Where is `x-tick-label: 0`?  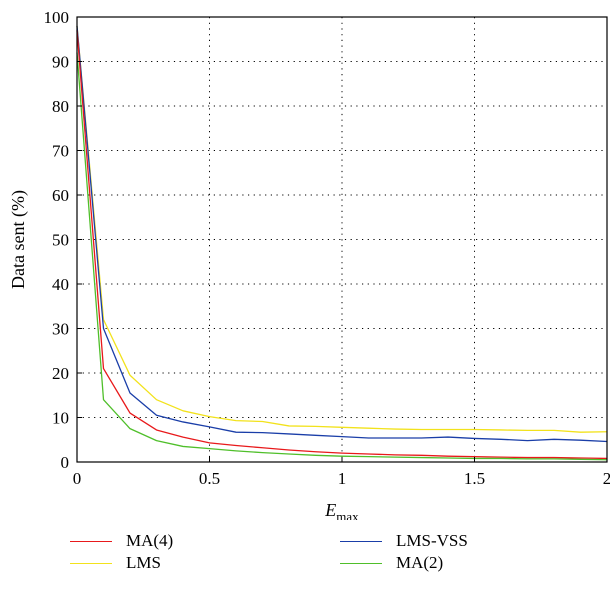
x-tick-label: 0 is located at coordinates (77, 478).